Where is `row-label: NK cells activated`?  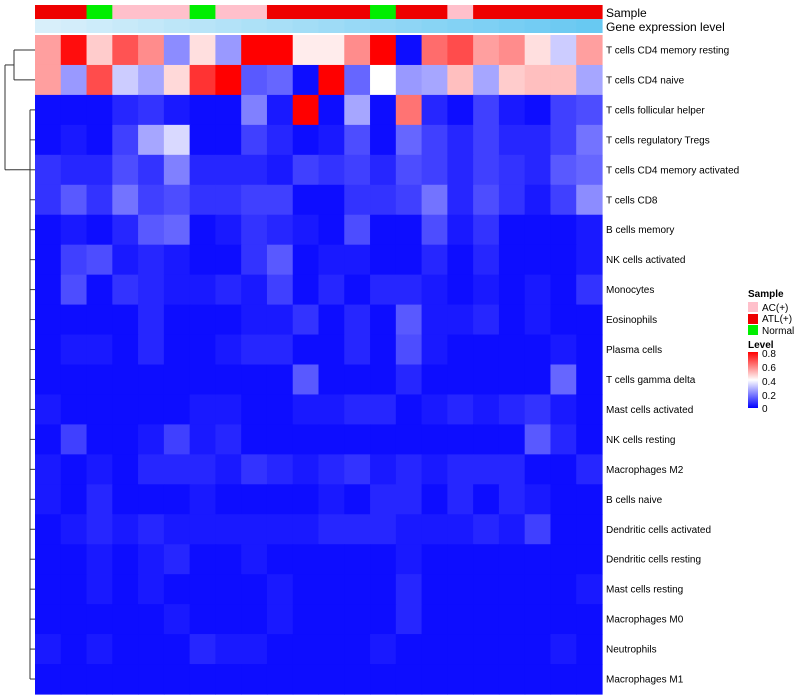
row-label: NK cells activated is located at coordinates (645, 260).